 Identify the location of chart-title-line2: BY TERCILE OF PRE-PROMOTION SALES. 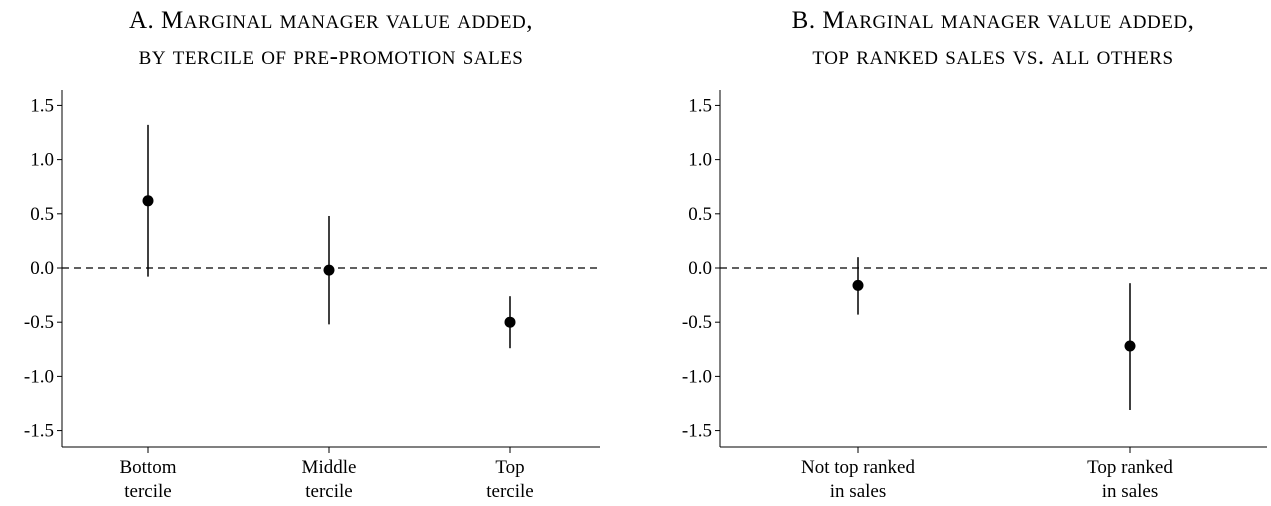
(331, 56).